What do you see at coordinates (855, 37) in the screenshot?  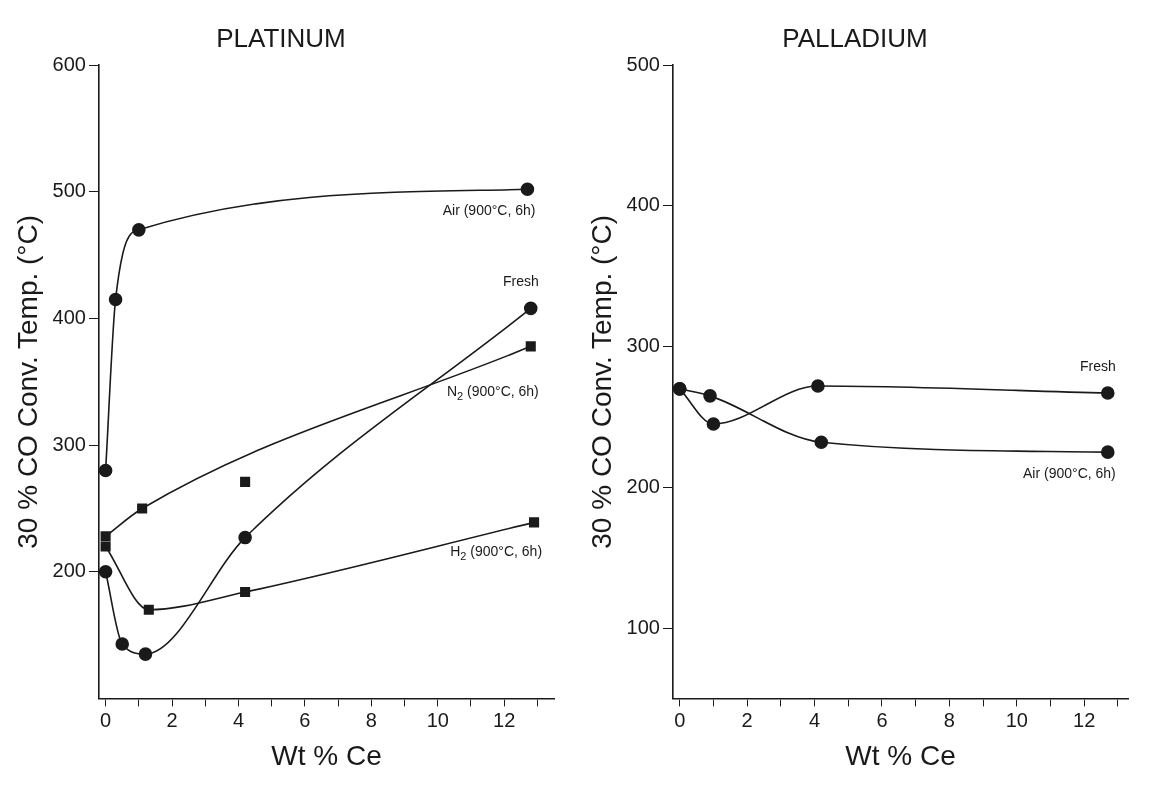 I see `chart-title: PALLADIUM` at bounding box center [855, 37].